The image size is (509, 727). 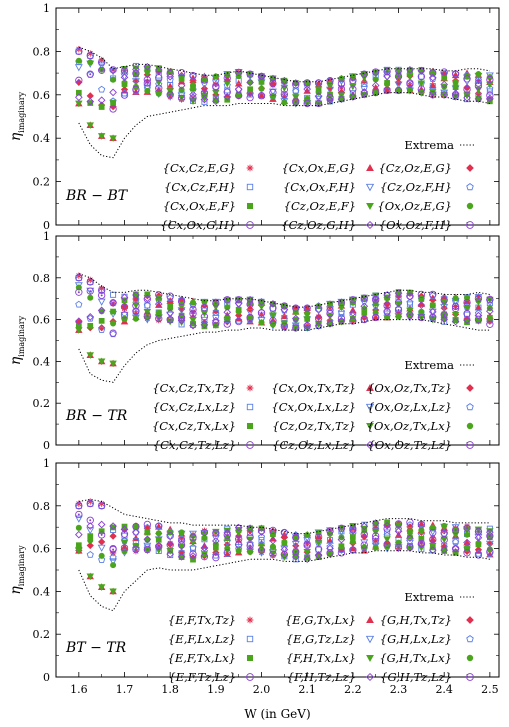 What do you see at coordinates (429, 365) in the screenshot?
I see `legend-extrema-label: Extrema` at bounding box center [429, 365].